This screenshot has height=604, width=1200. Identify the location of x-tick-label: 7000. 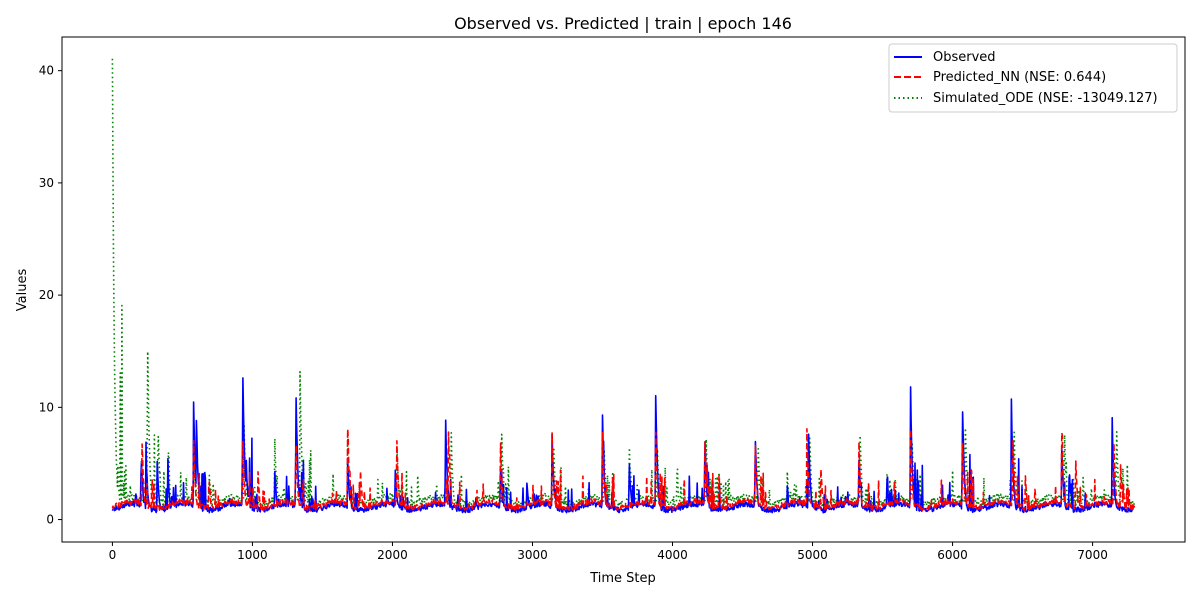
(1092, 555).